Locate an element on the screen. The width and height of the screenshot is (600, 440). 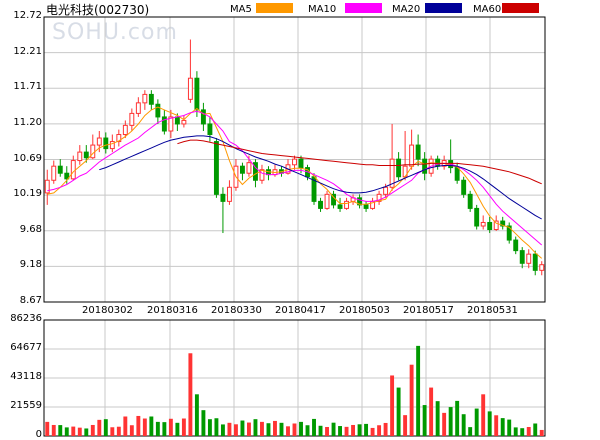
date-tick-label: 20180316 is located at coordinates (172, 310).